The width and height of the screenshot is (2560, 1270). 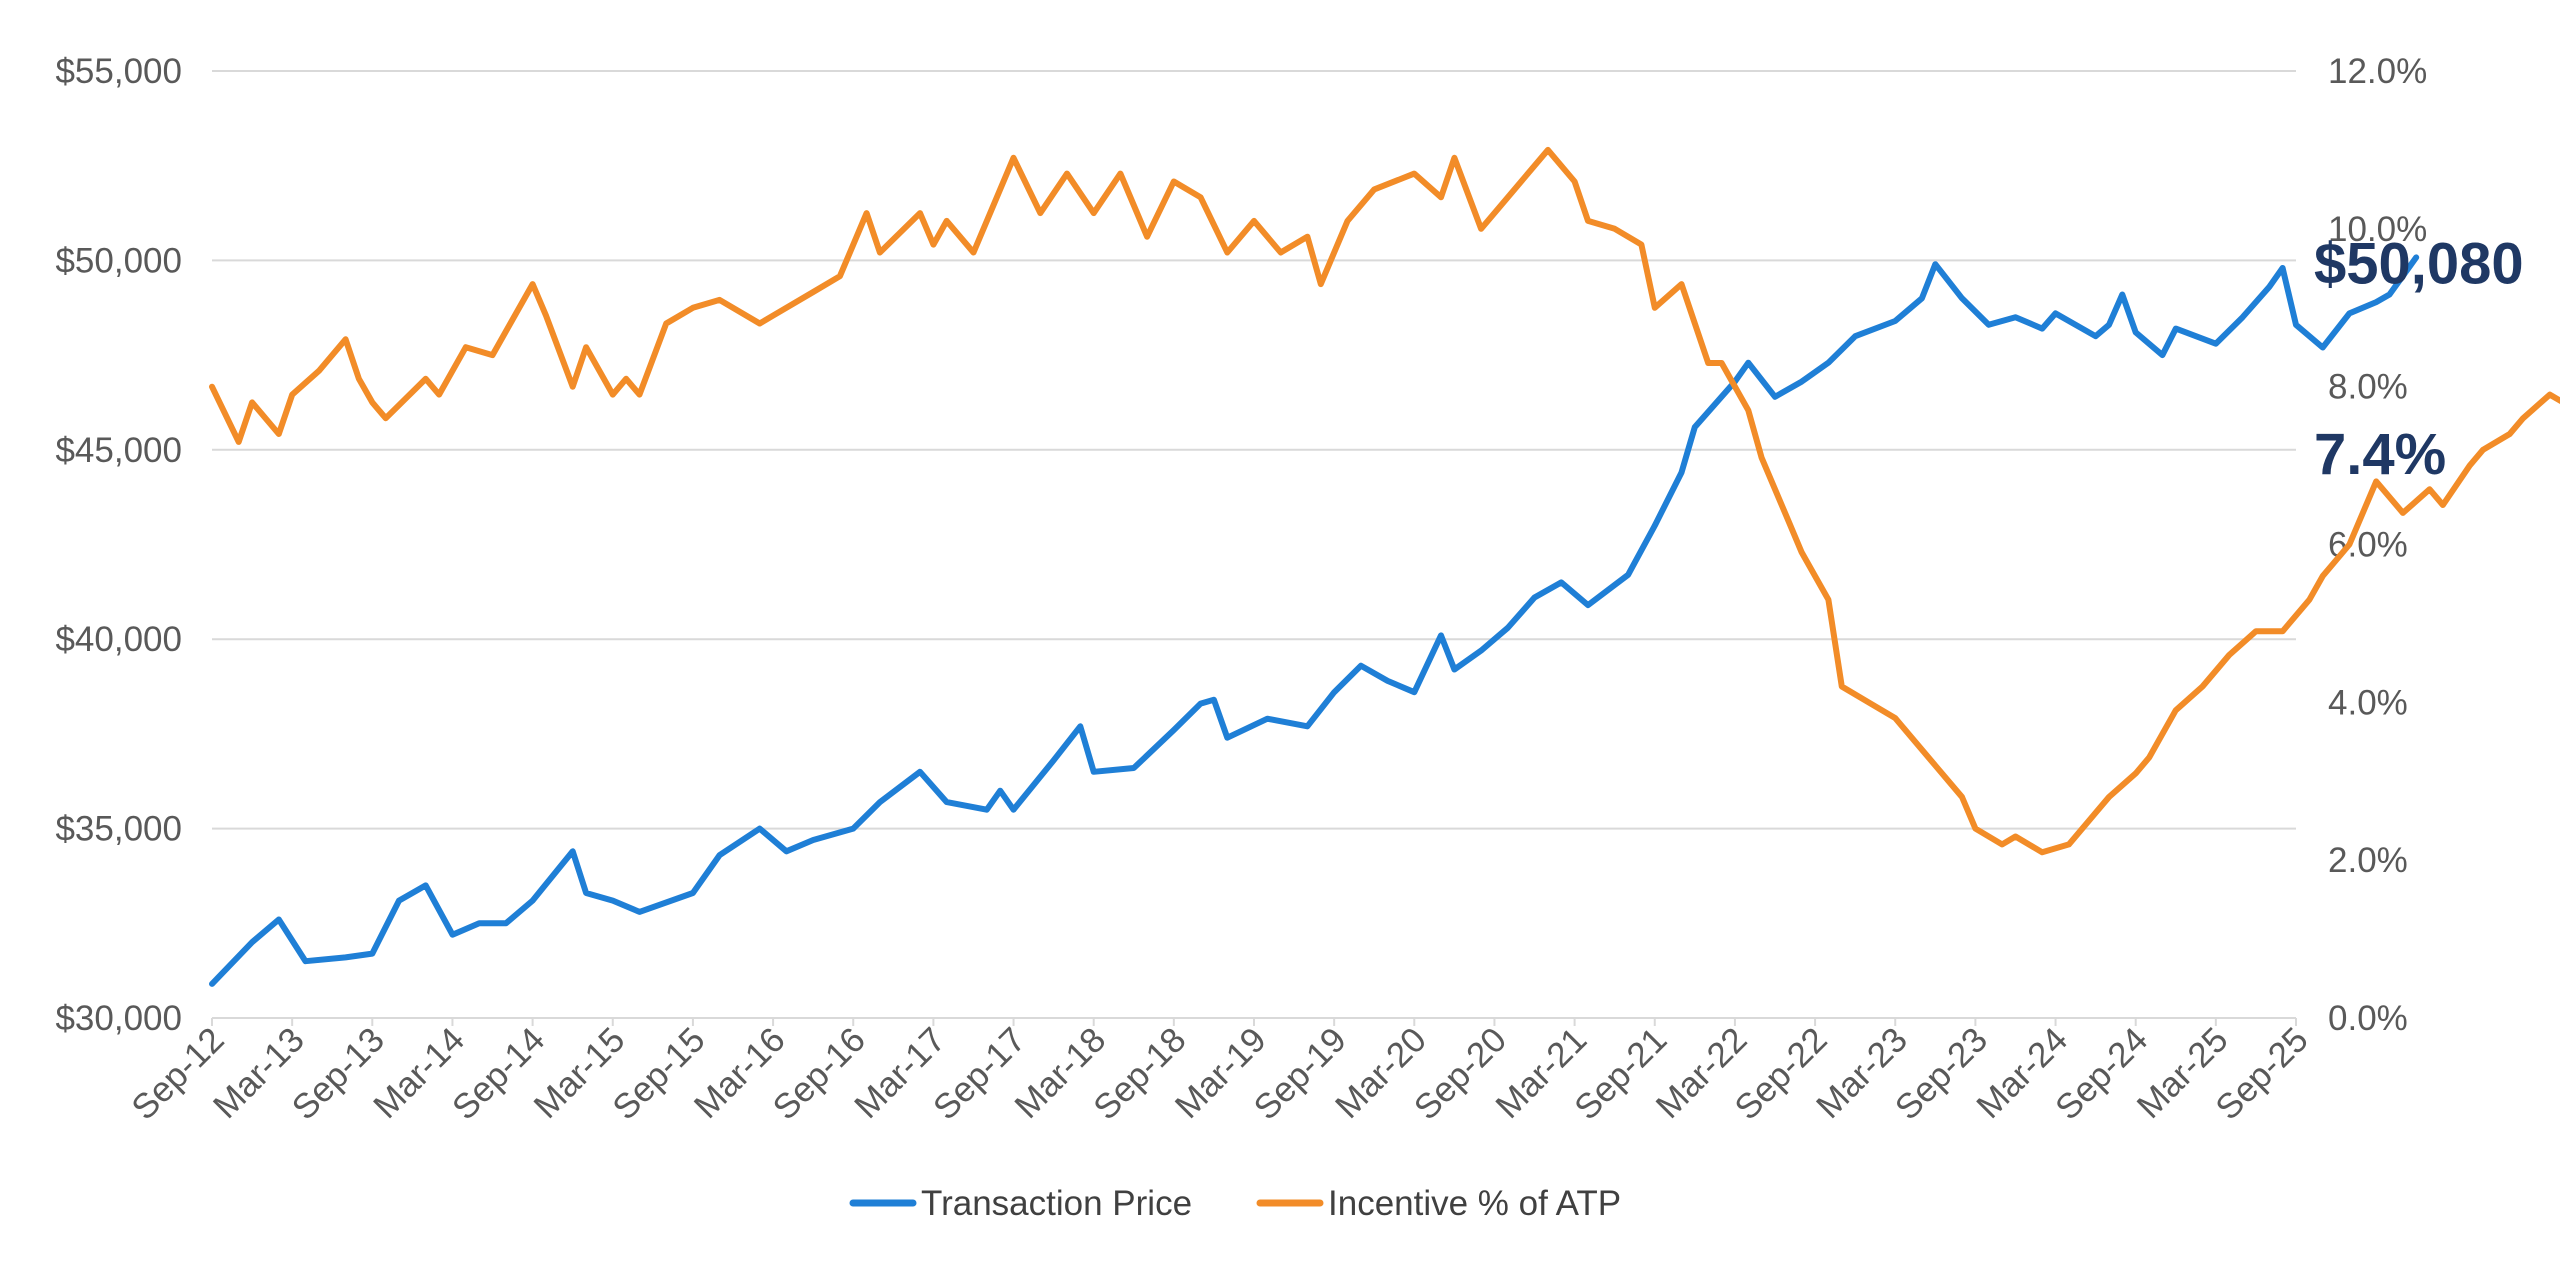 What do you see at coordinates (818, 1073) in the screenshot?
I see `x-axis-tick-label: Sep-16` at bounding box center [818, 1073].